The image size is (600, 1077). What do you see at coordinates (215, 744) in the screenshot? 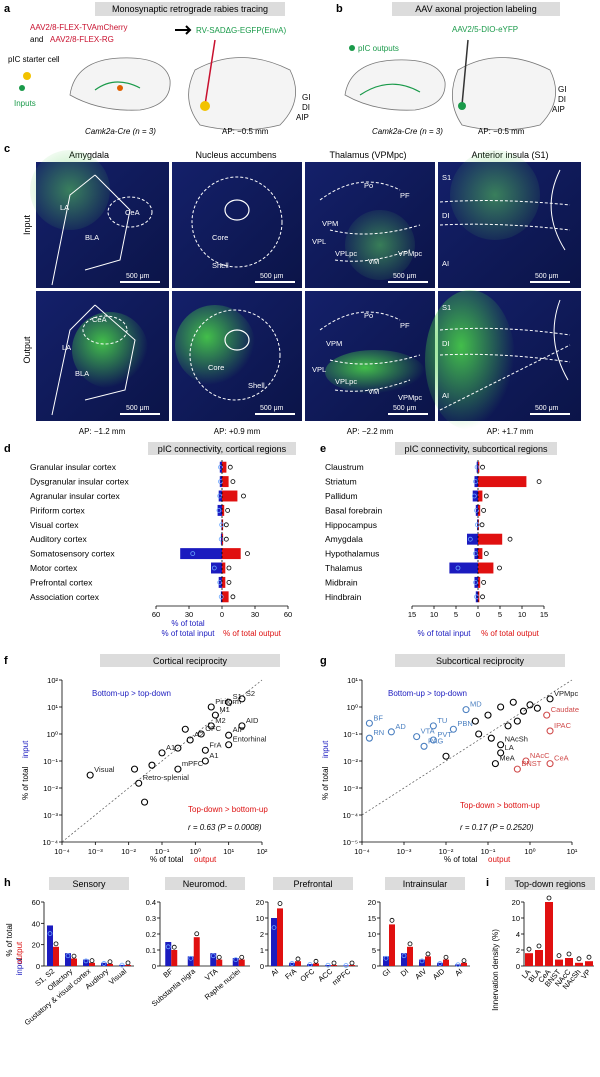
I see `point-label: FrA` at bounding box center [215, 744].